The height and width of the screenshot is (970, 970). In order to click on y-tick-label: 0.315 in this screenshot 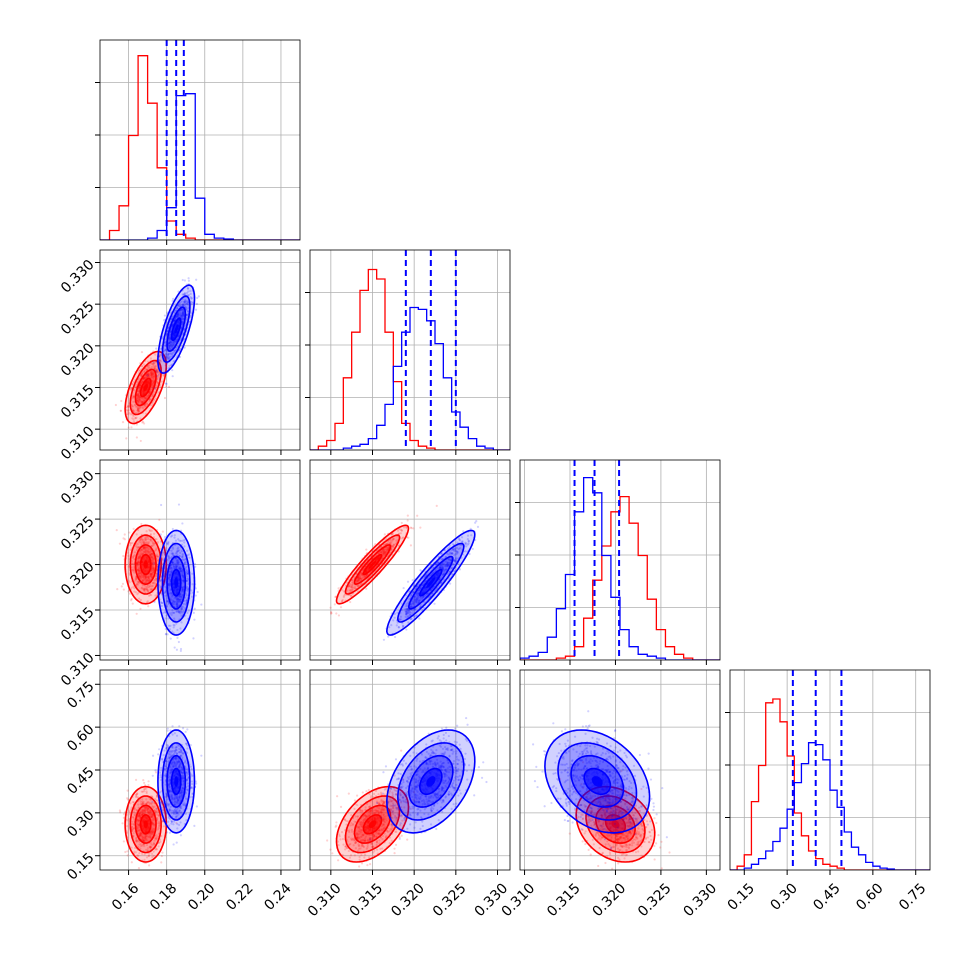, I will do `click(78, 624)`.